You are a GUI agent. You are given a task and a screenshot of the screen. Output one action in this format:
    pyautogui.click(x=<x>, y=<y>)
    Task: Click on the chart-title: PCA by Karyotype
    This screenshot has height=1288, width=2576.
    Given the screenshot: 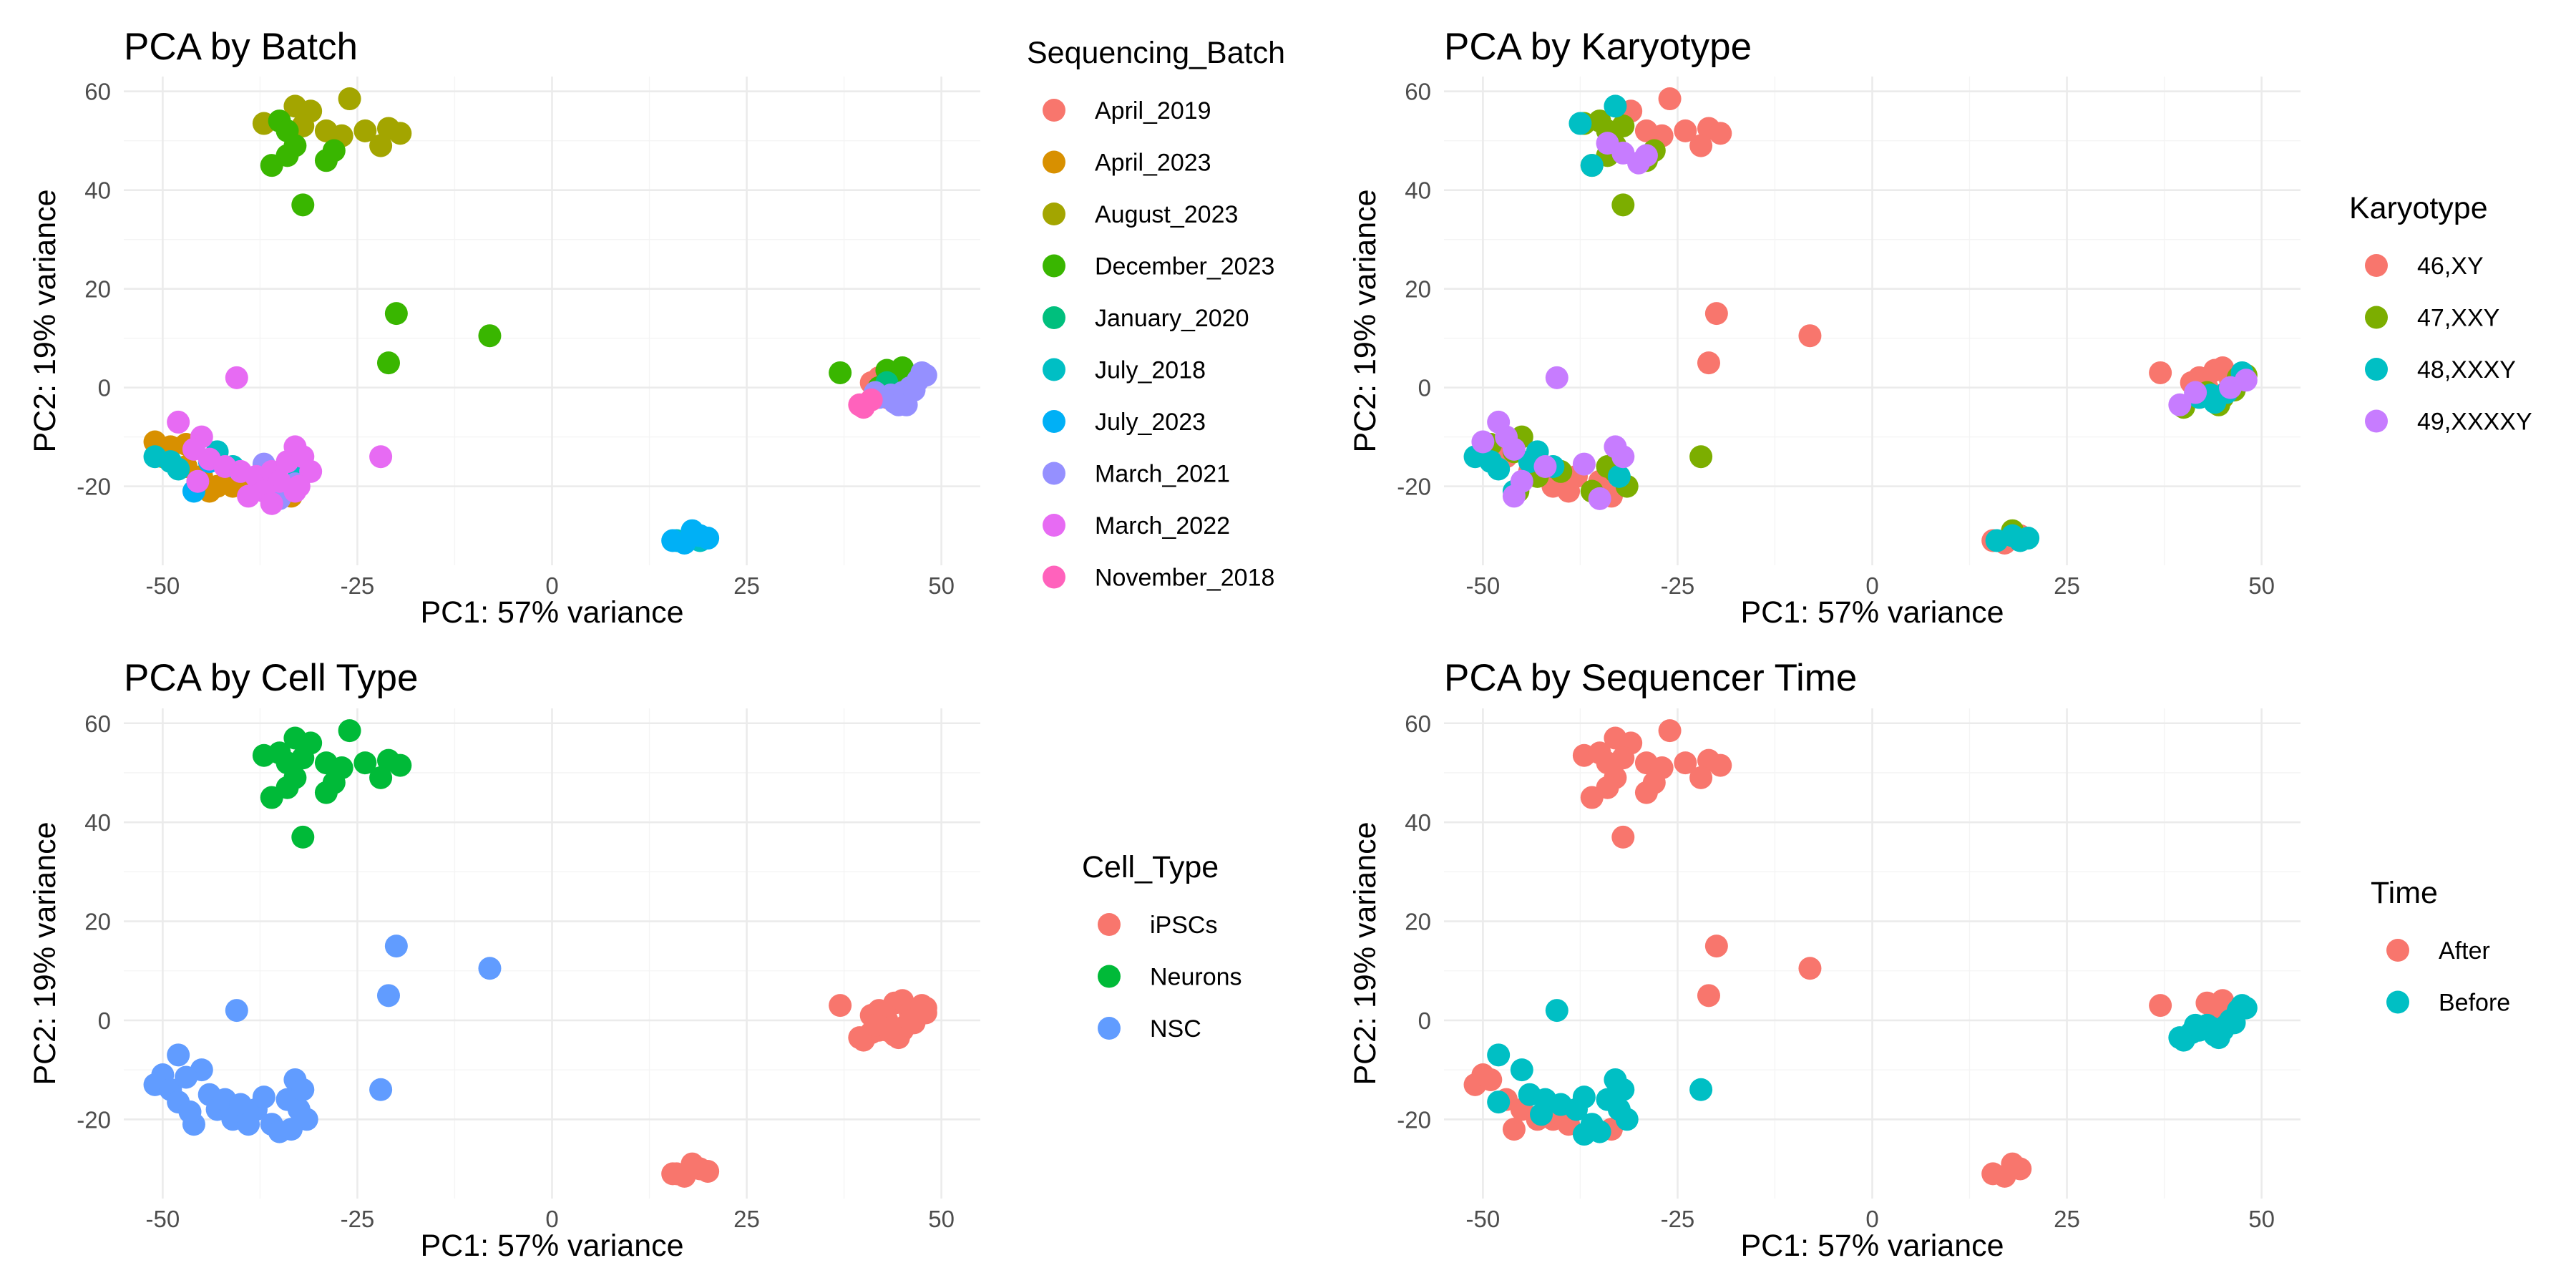 What is the action you would take?
    pyautogui.click(x=1598, y=47)
    